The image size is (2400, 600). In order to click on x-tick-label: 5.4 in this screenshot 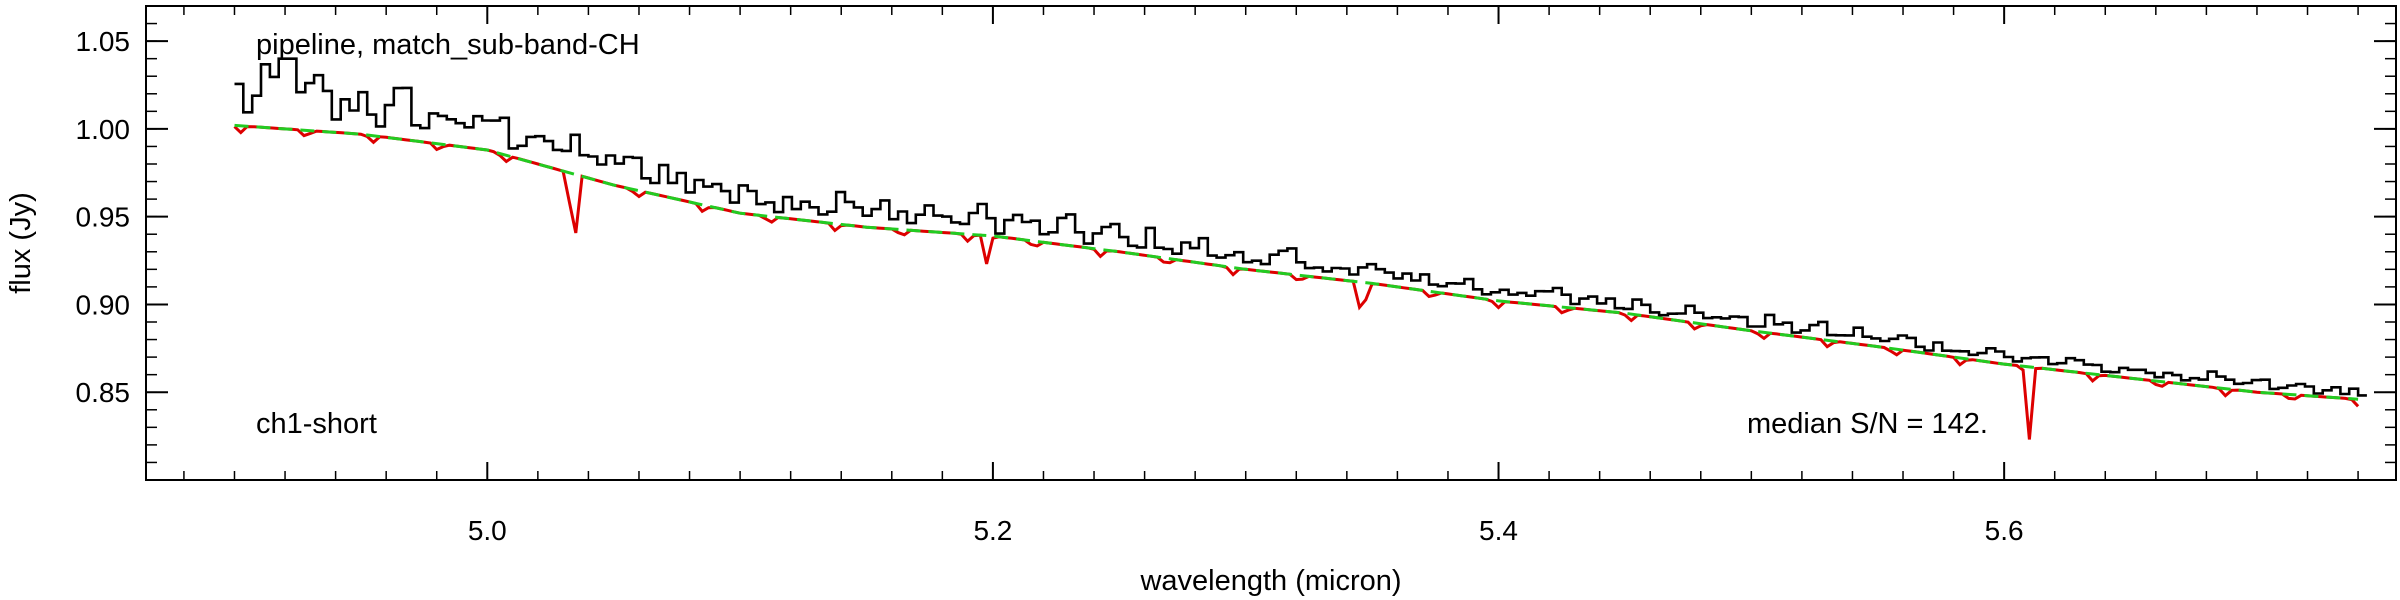, I will do `click(1498, 530)`.